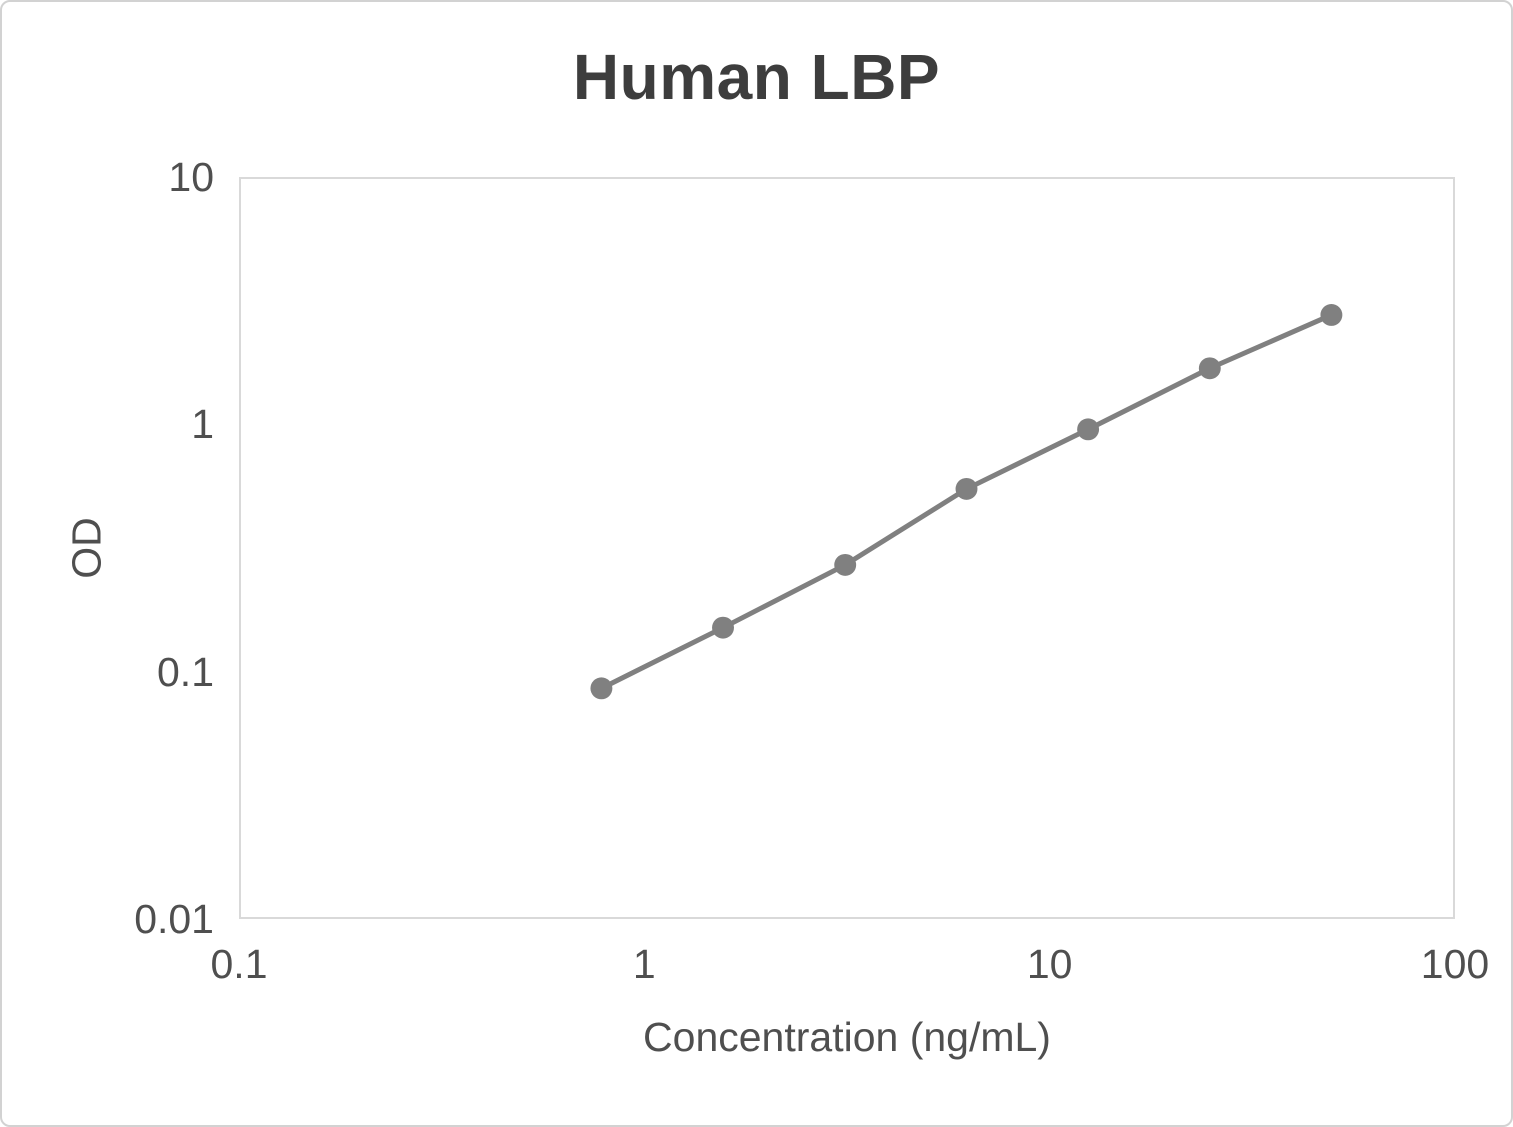 This screenshot has height=1127, width=1513. What do you see at coordinates (202, 424) in the screenshot?
I see `y-tick-label: 1` at bounding box center [202, 424].